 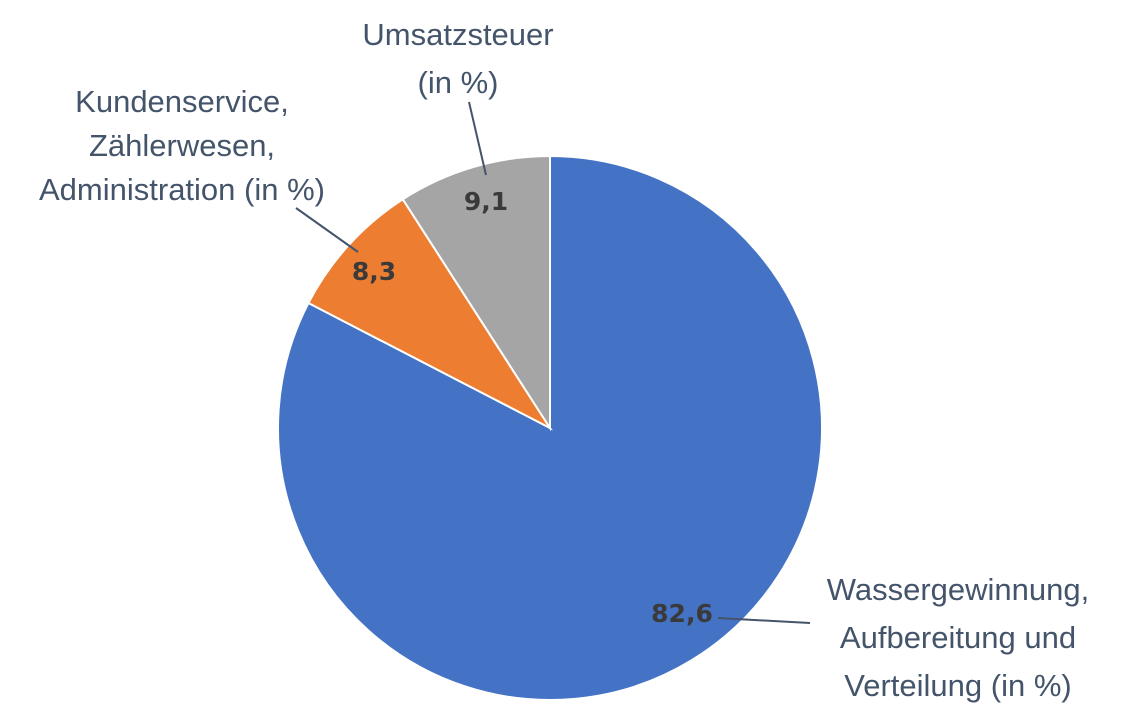 What do you see at coordinates (958, 589) in the screenshot?
I see `category-label-line: Wassergewinnung,` at bounding box center [958, 589].